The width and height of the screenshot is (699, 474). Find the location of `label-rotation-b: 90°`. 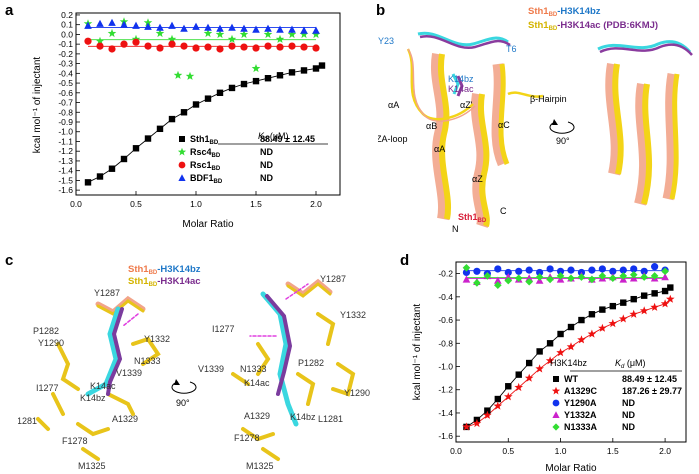

label-rotation-b: 90° is located at coordinates (563, 141).